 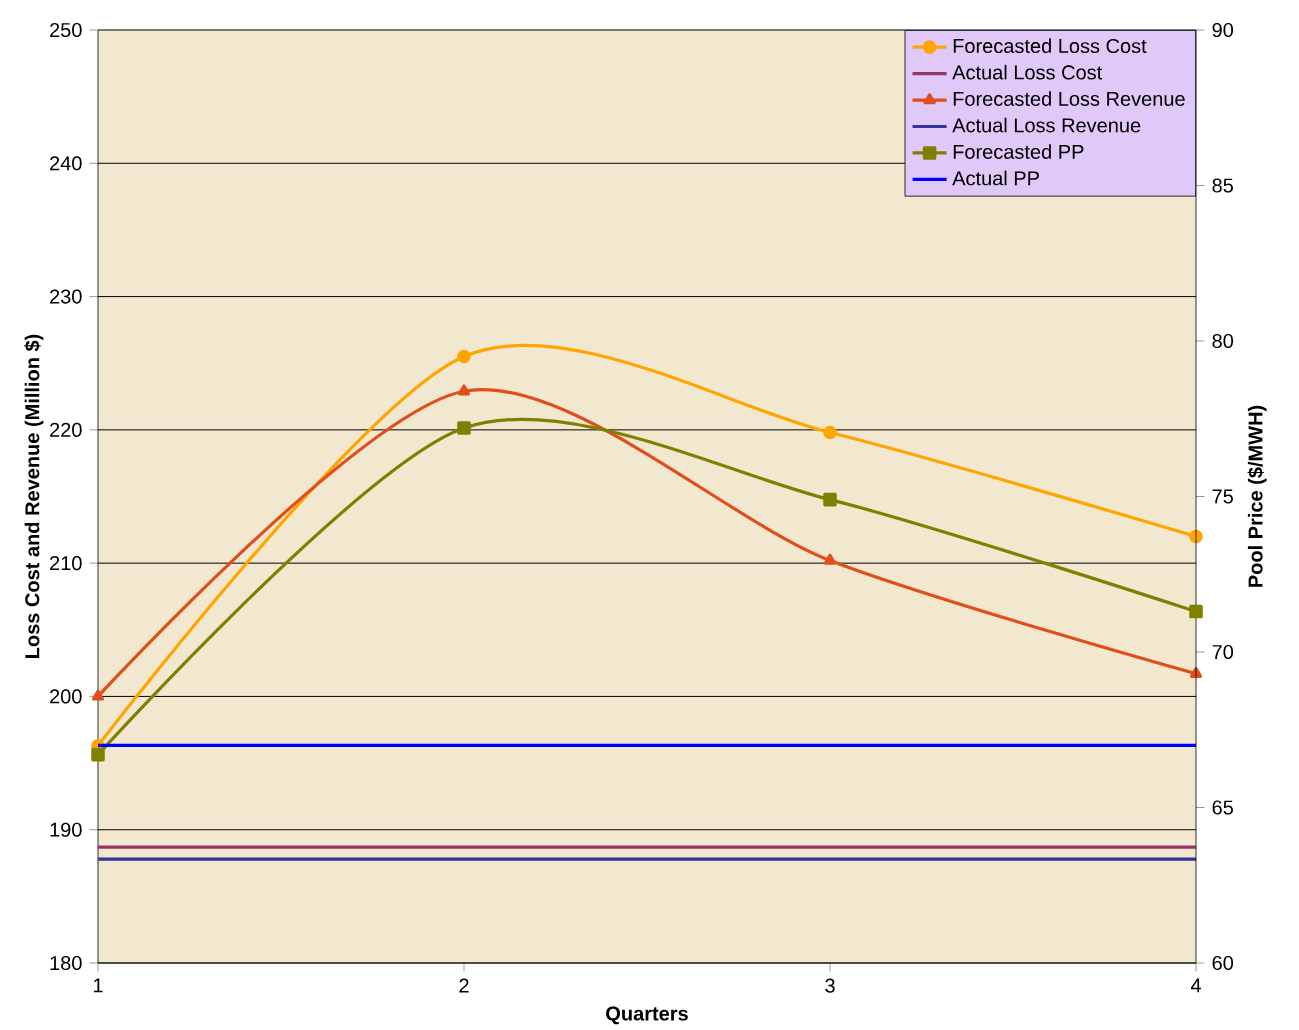 What do you see at coordinates (1257, 496) in the screenshot?
I see `y2-axis-title: Pool Price ($/MWH)` at bounding box center [1257, 496].